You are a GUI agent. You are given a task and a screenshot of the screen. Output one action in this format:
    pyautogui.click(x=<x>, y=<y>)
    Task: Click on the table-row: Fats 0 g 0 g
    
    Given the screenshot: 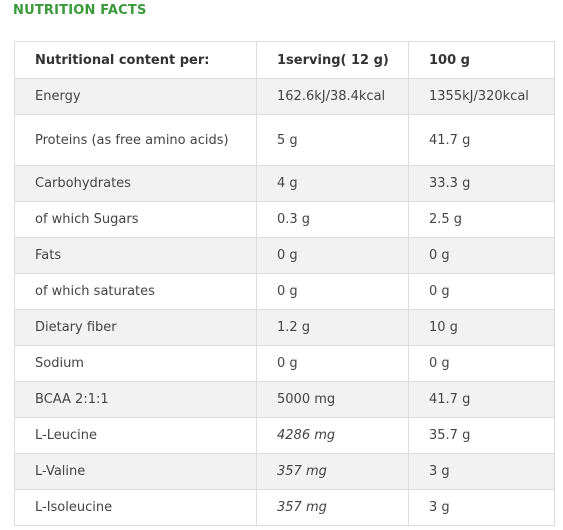 What is the action you would take?
    pyautogui.click(x=284, y=255)
    